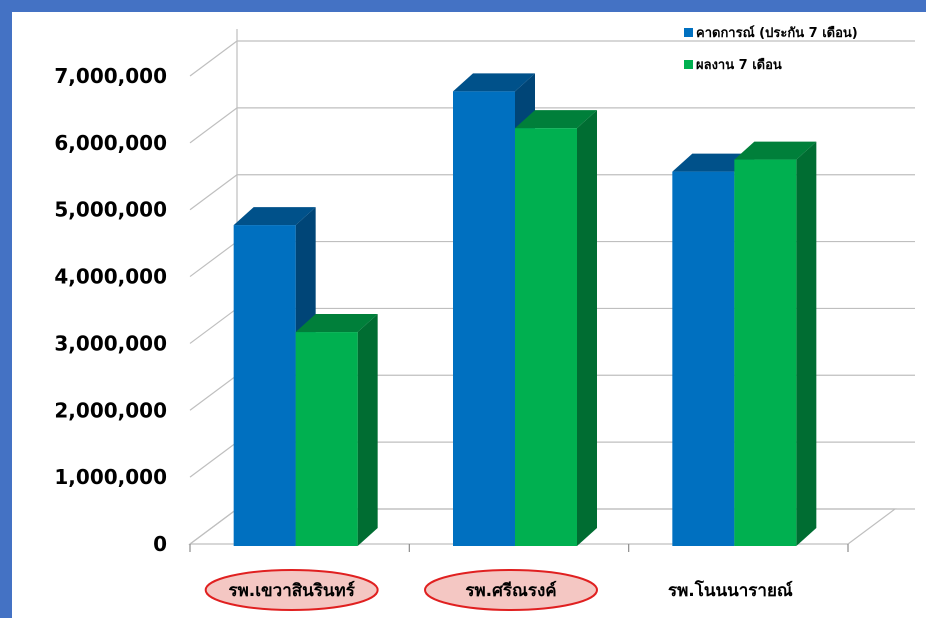  What do you see at coordinates (110, 76) in the screenshot?
I see `y-tick-label: 7,000,000` at bounding box center [110, 76].